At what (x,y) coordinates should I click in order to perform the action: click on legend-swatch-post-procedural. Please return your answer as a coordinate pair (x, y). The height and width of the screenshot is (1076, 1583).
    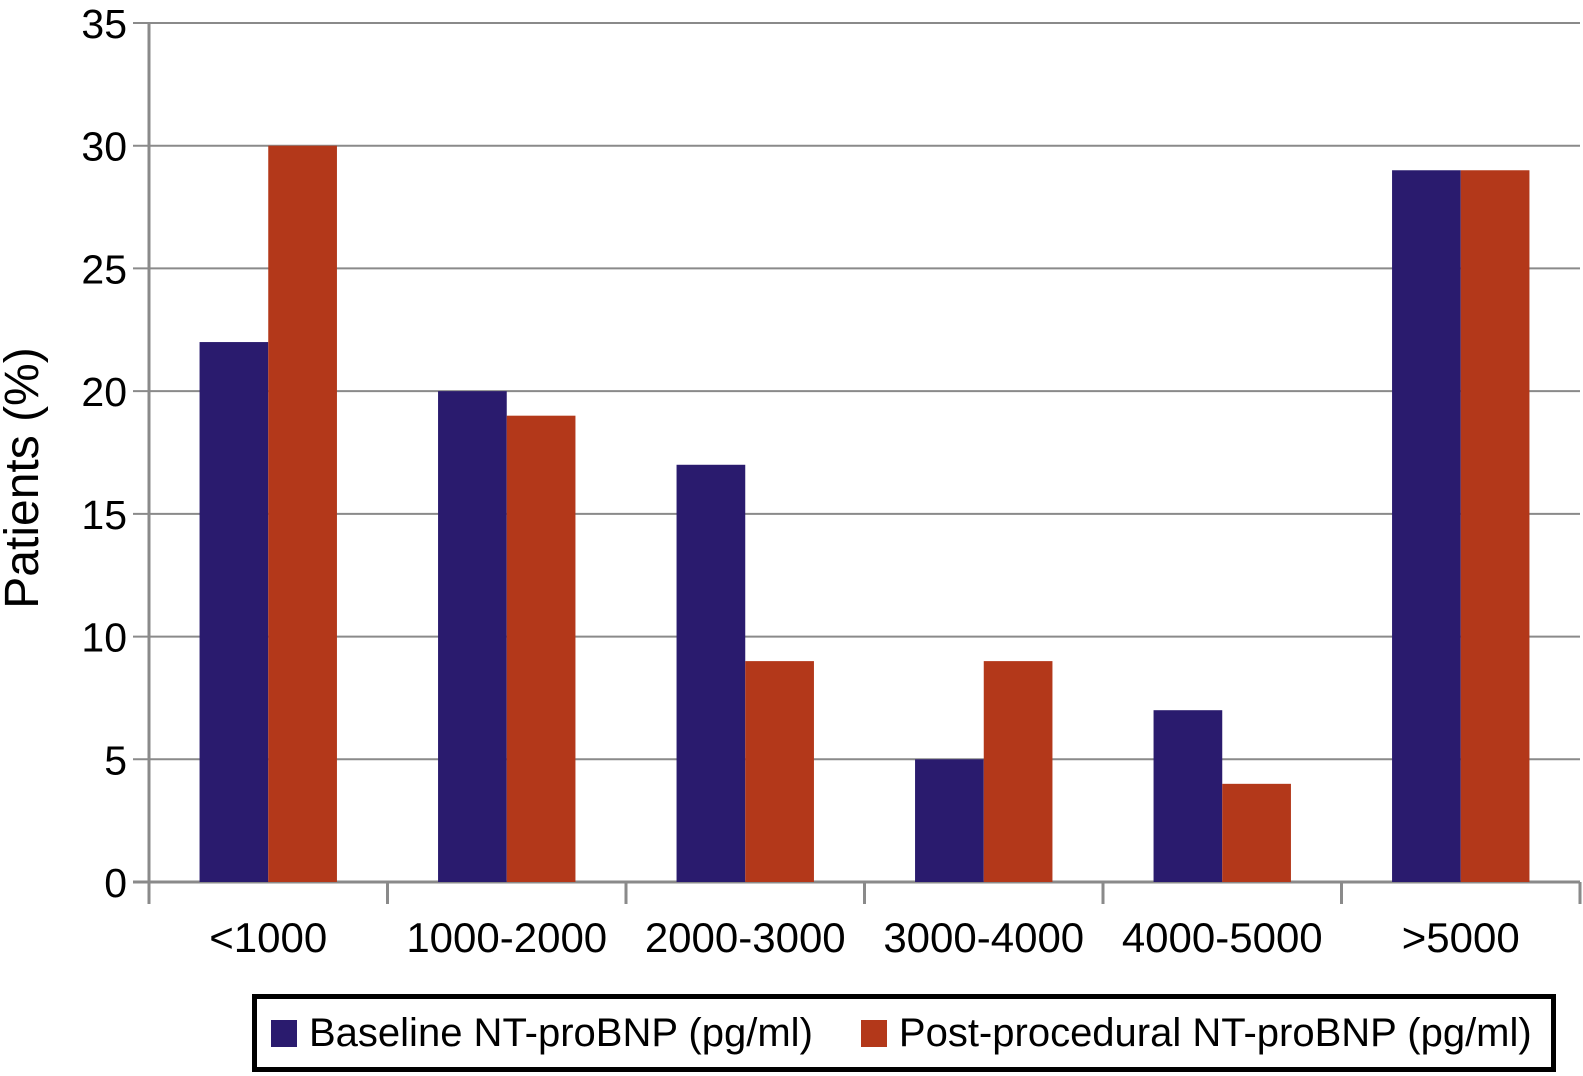
    Looking at the image, I should click on (873, 1033).